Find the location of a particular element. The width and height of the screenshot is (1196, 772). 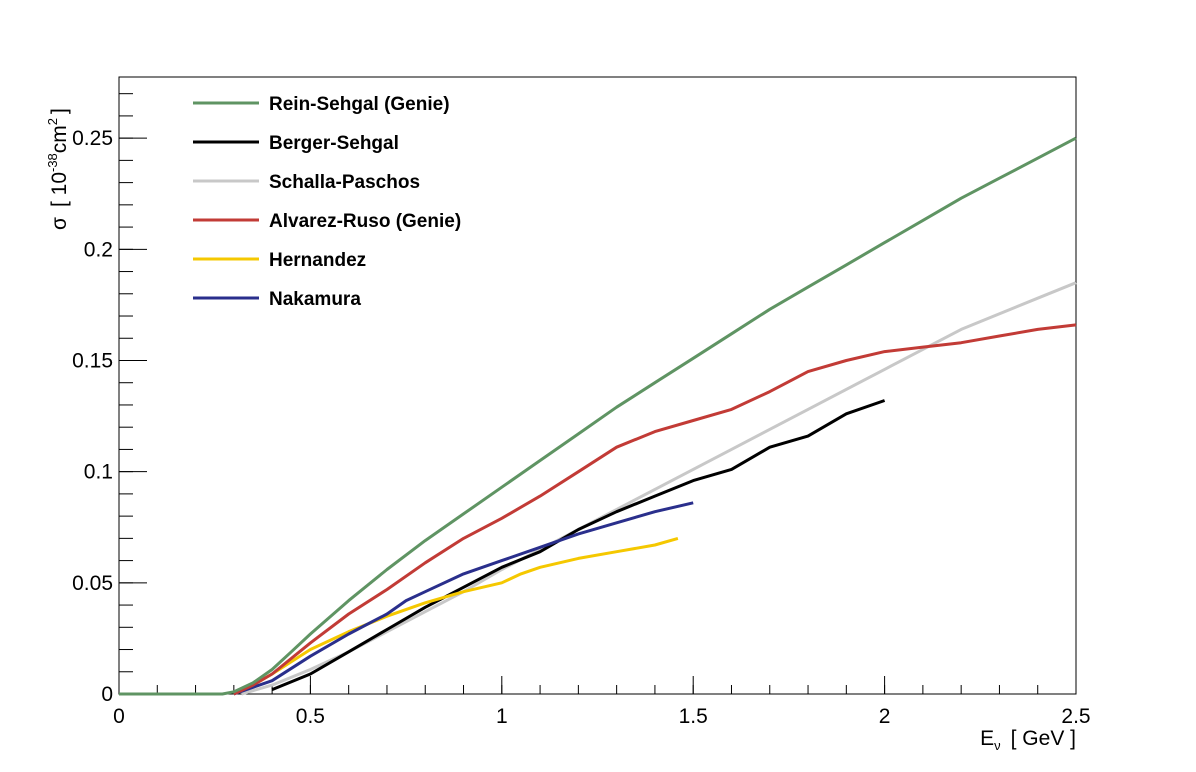

legend-label: Berger-Sehgal is located at coordinates (334, 143).